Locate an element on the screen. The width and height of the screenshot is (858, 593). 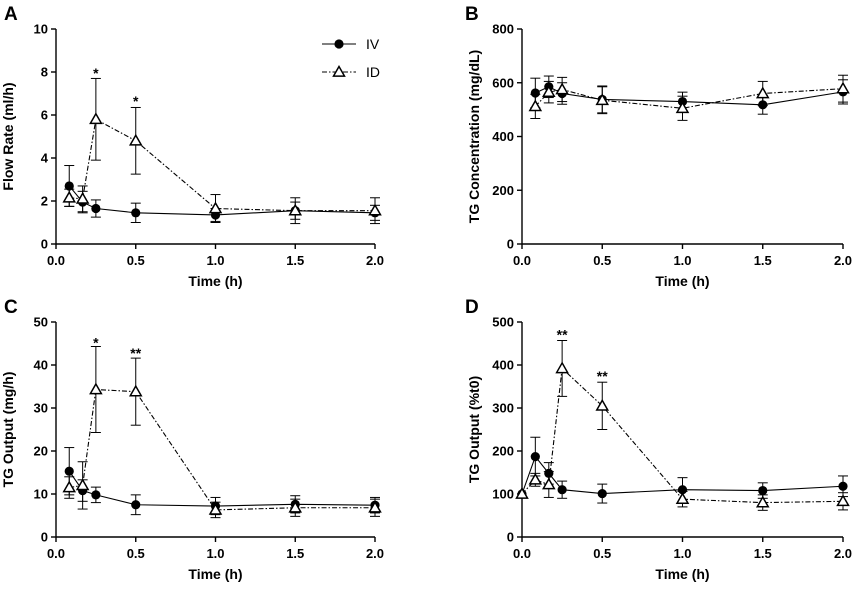
y-axis-label: TG Concentration (mg/dL) is located at coordinates (474, 136).